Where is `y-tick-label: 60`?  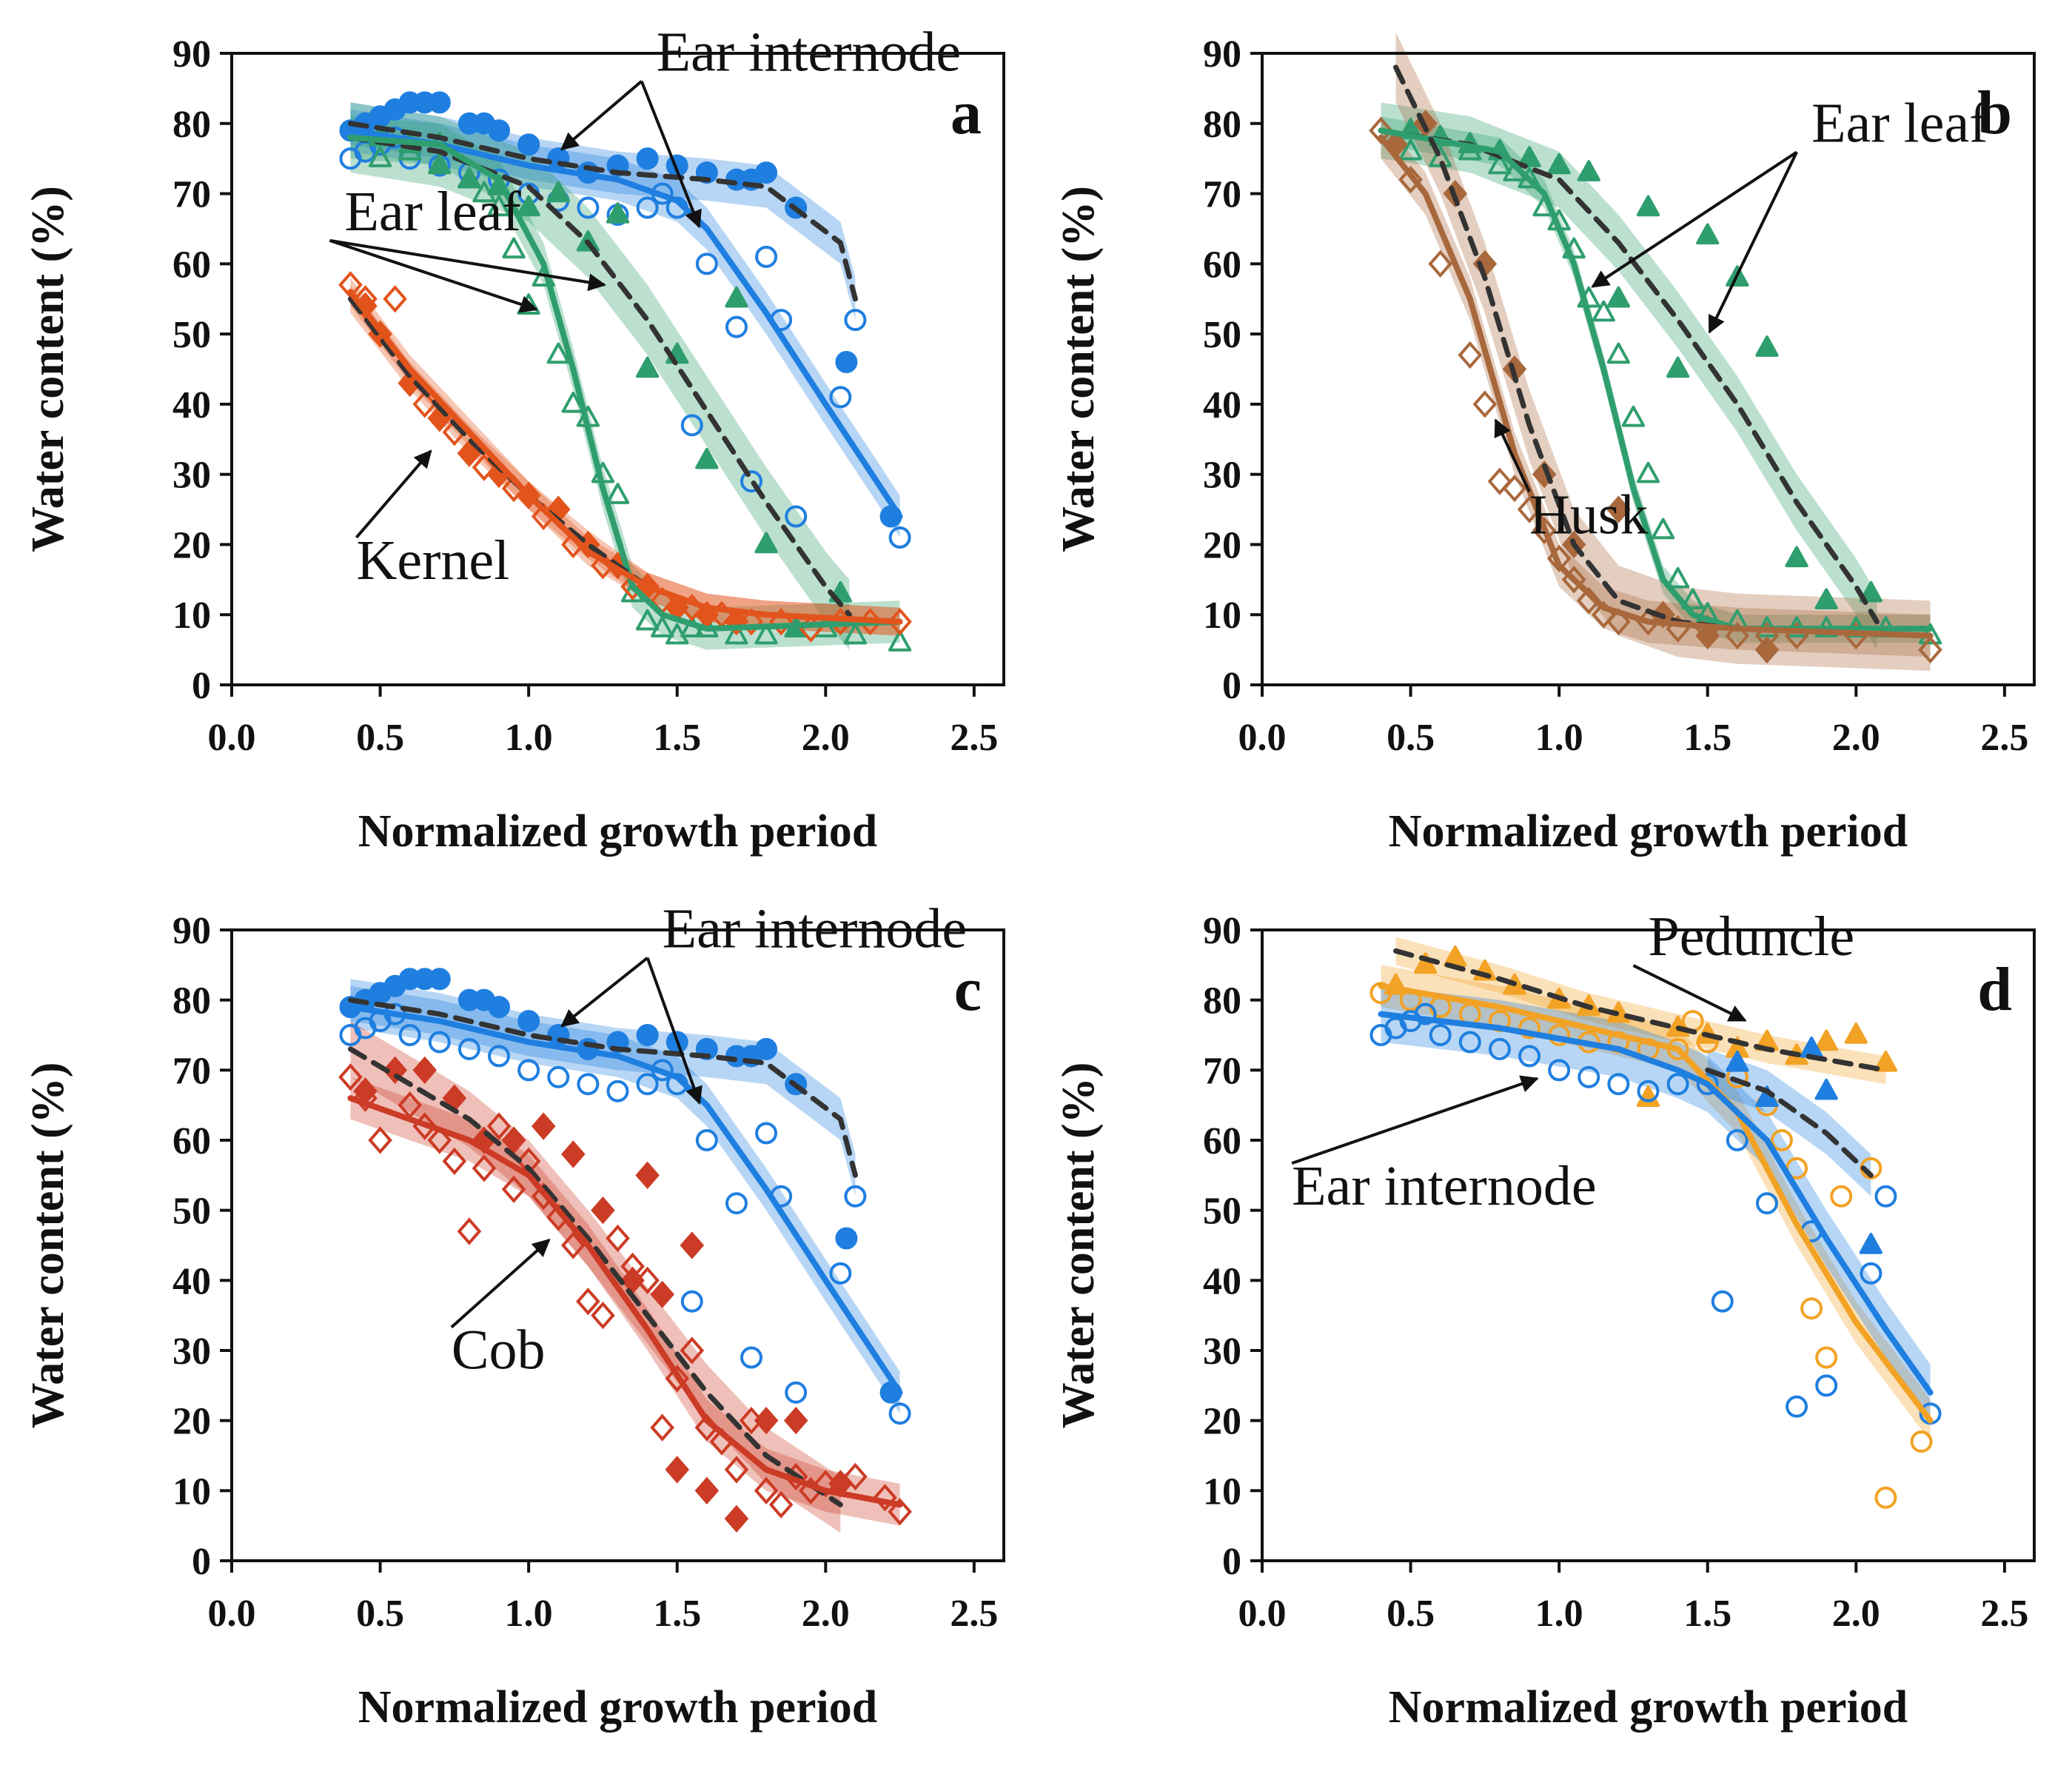
y-tick-label: 60 is located at coordinates (1222, 1141).